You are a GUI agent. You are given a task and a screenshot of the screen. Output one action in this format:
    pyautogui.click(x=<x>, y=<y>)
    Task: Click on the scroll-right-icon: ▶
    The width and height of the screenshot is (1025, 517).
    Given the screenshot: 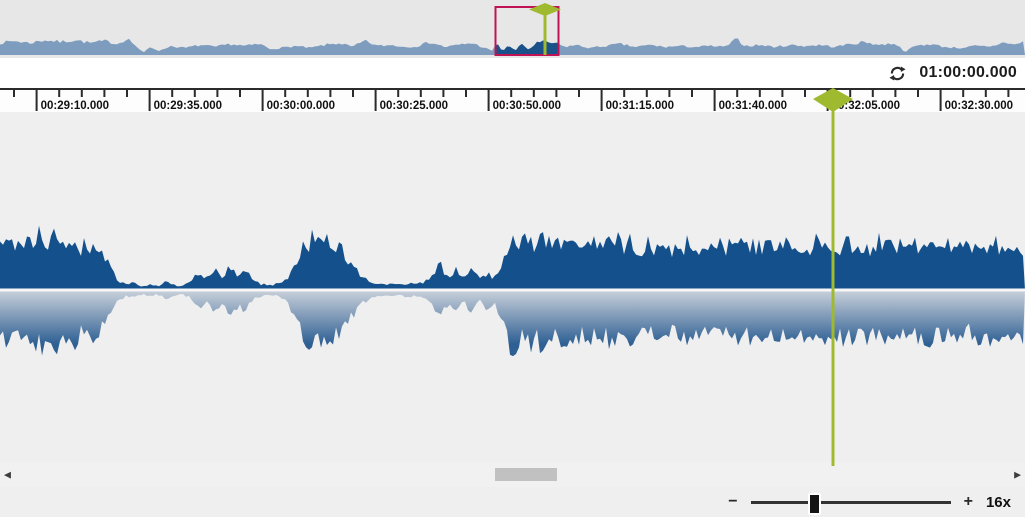 What is the action you would take?
    pyautogui.click(x=1017, y=474)
    